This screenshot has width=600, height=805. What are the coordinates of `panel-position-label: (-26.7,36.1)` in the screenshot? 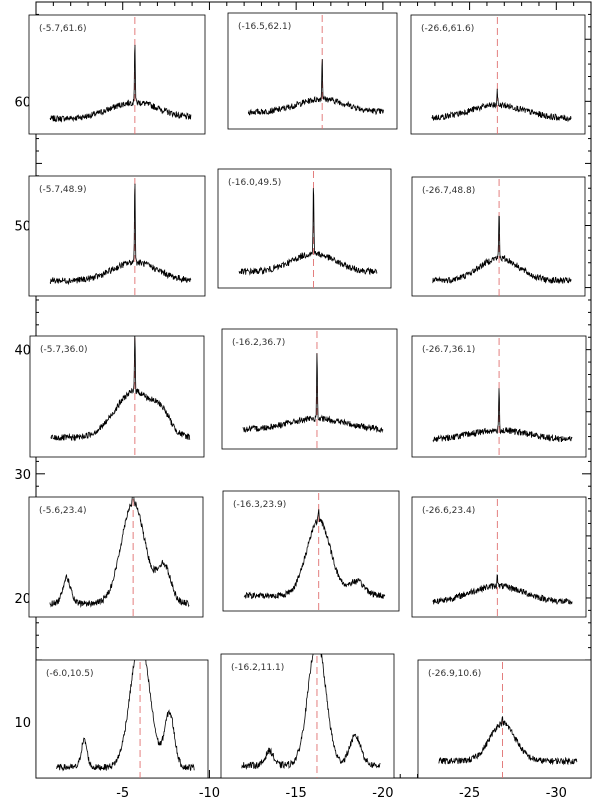 It's located at (448, 350).